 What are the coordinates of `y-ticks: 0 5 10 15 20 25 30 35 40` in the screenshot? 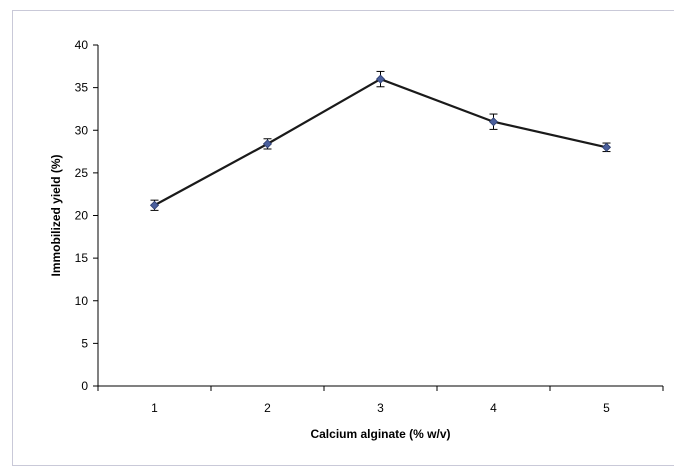 It's located at (86, 215).